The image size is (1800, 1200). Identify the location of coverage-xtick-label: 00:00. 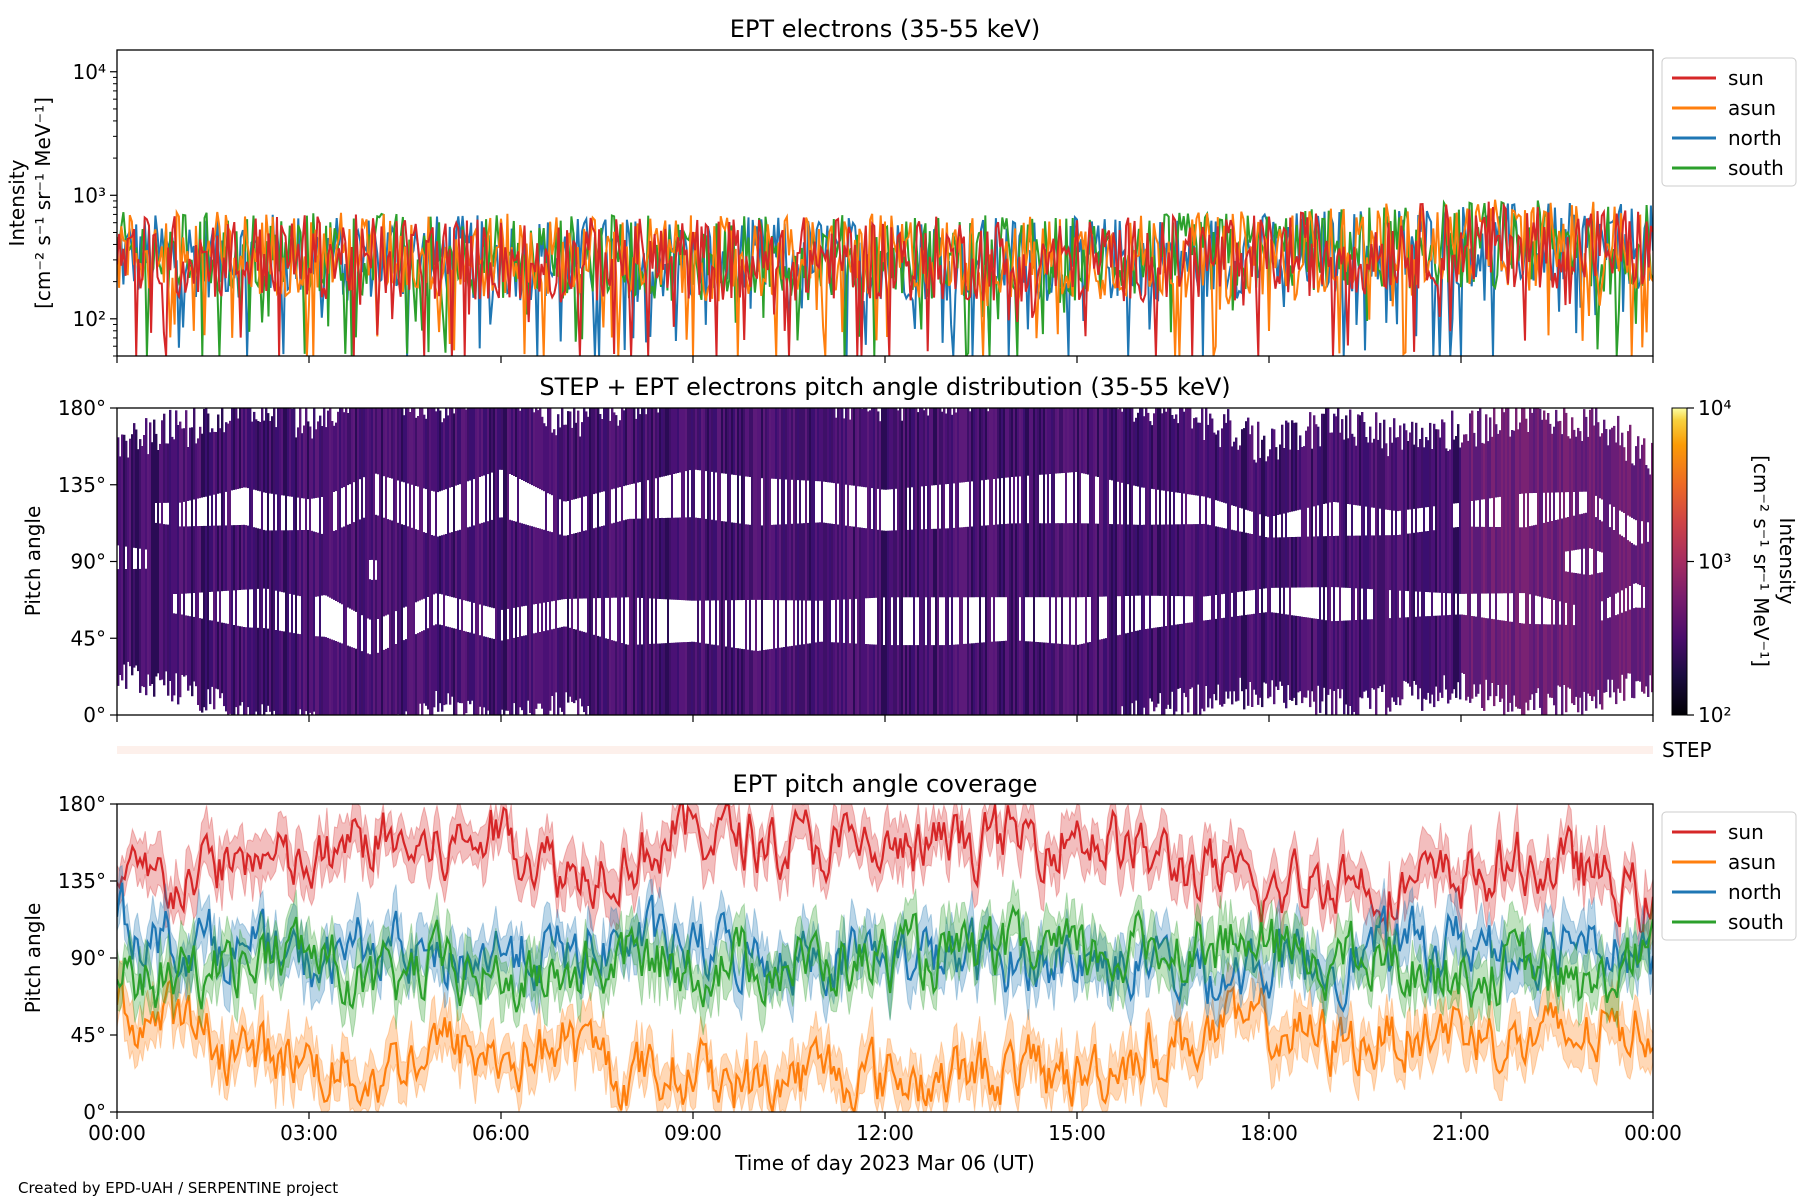
(117, 1133).